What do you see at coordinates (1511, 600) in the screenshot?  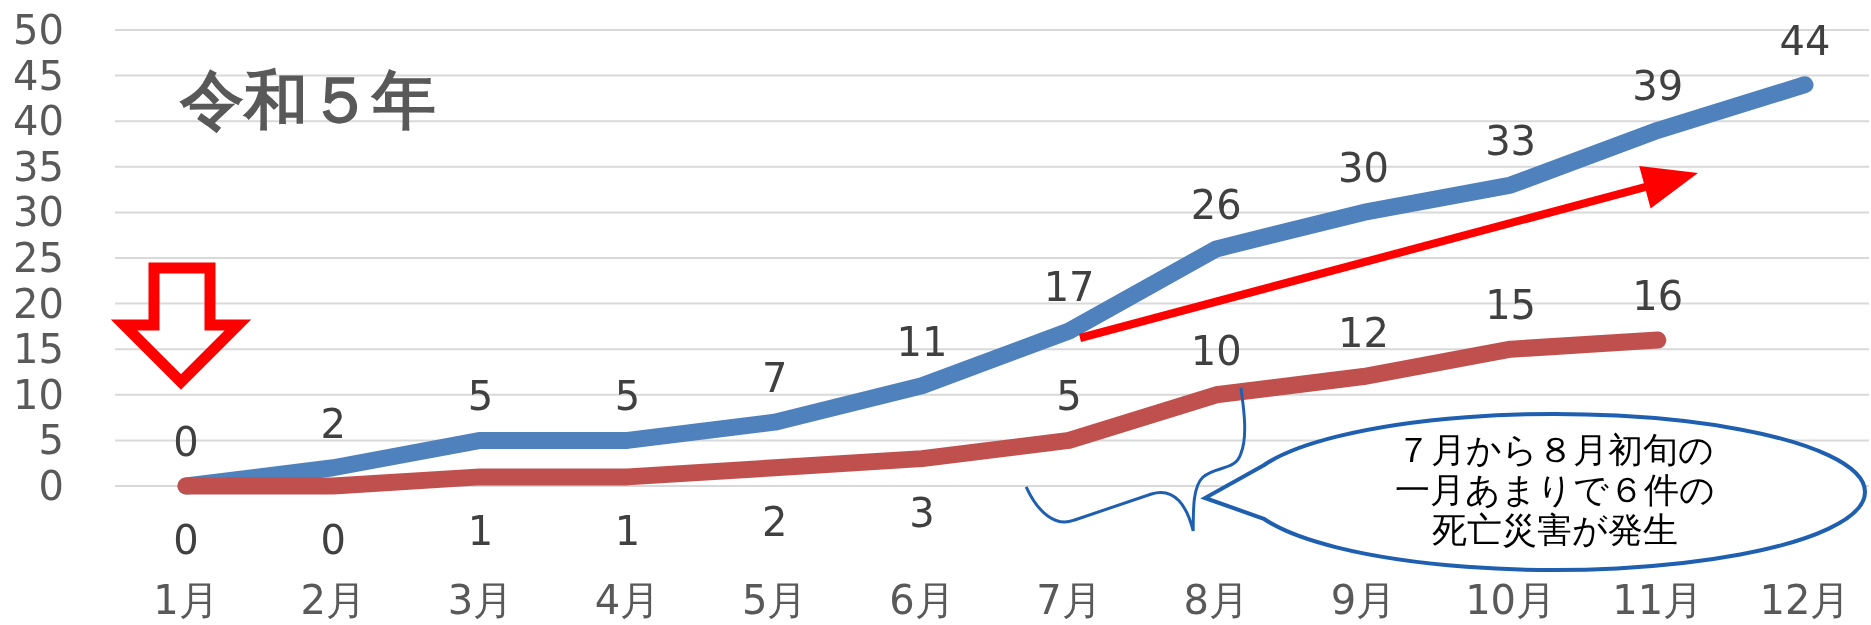 I see `x-tick-label: 10月` at bounding box center [1511, 600].